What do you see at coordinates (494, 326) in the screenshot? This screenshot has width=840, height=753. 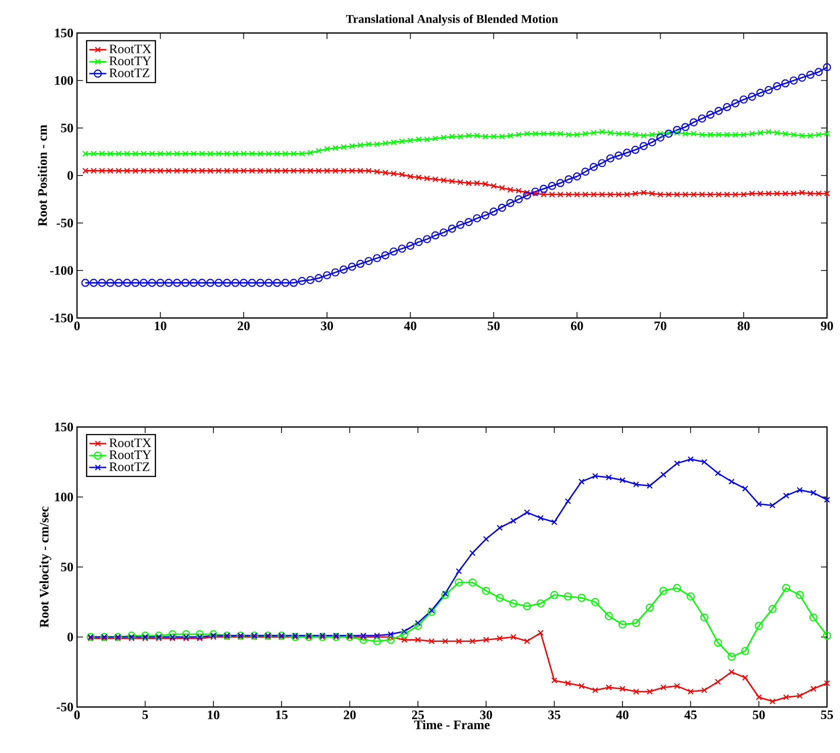 I see `x-tick-label: 50` at bounding box center [494, 326].